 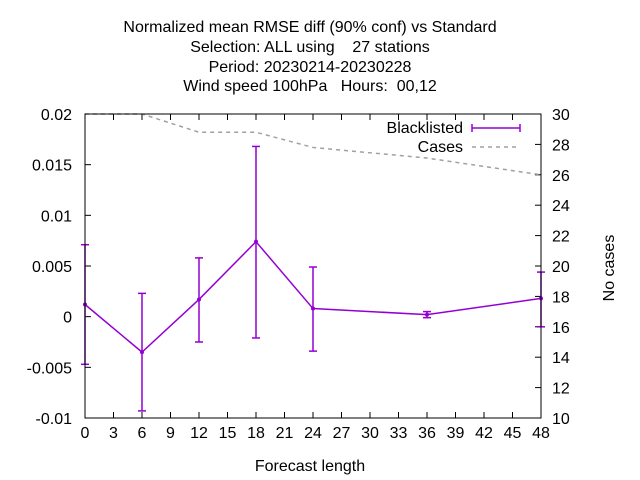 I want to click on title-line-3: Period: 20230214-20230228, so click(x=310, y=67).